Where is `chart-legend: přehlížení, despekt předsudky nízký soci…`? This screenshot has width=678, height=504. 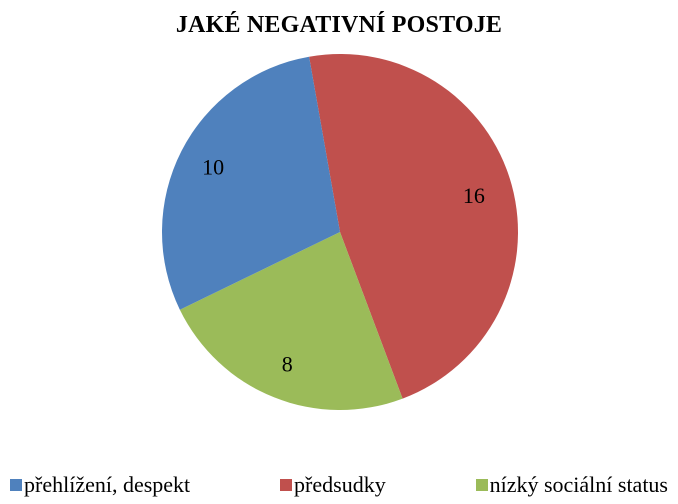
chart-legend: přehlížení, despekt předsudky nízký soci… is located at coordinates (339, 485).